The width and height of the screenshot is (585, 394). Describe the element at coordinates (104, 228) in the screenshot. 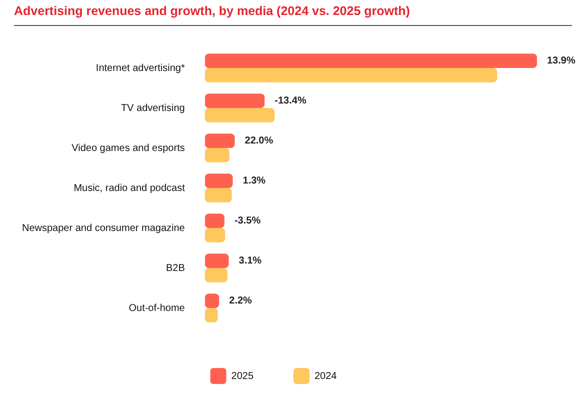

I see `y-tick-label: Newspaper and consumer magazine` at that location.